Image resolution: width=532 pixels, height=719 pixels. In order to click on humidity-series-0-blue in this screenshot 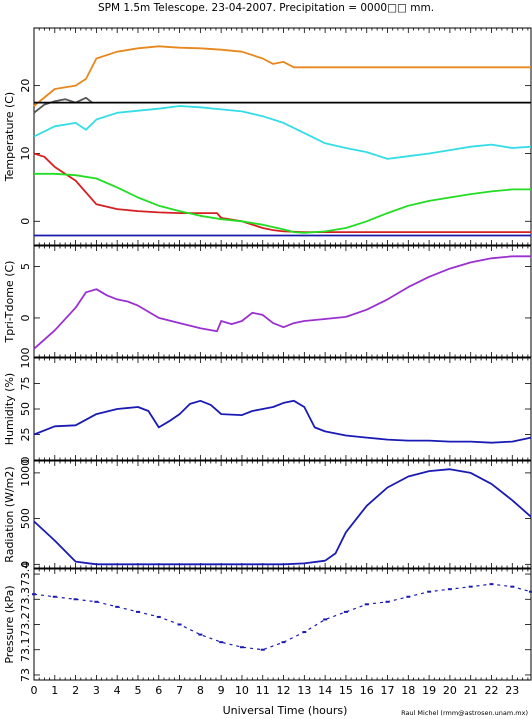, I will do `click(282, 421)`.